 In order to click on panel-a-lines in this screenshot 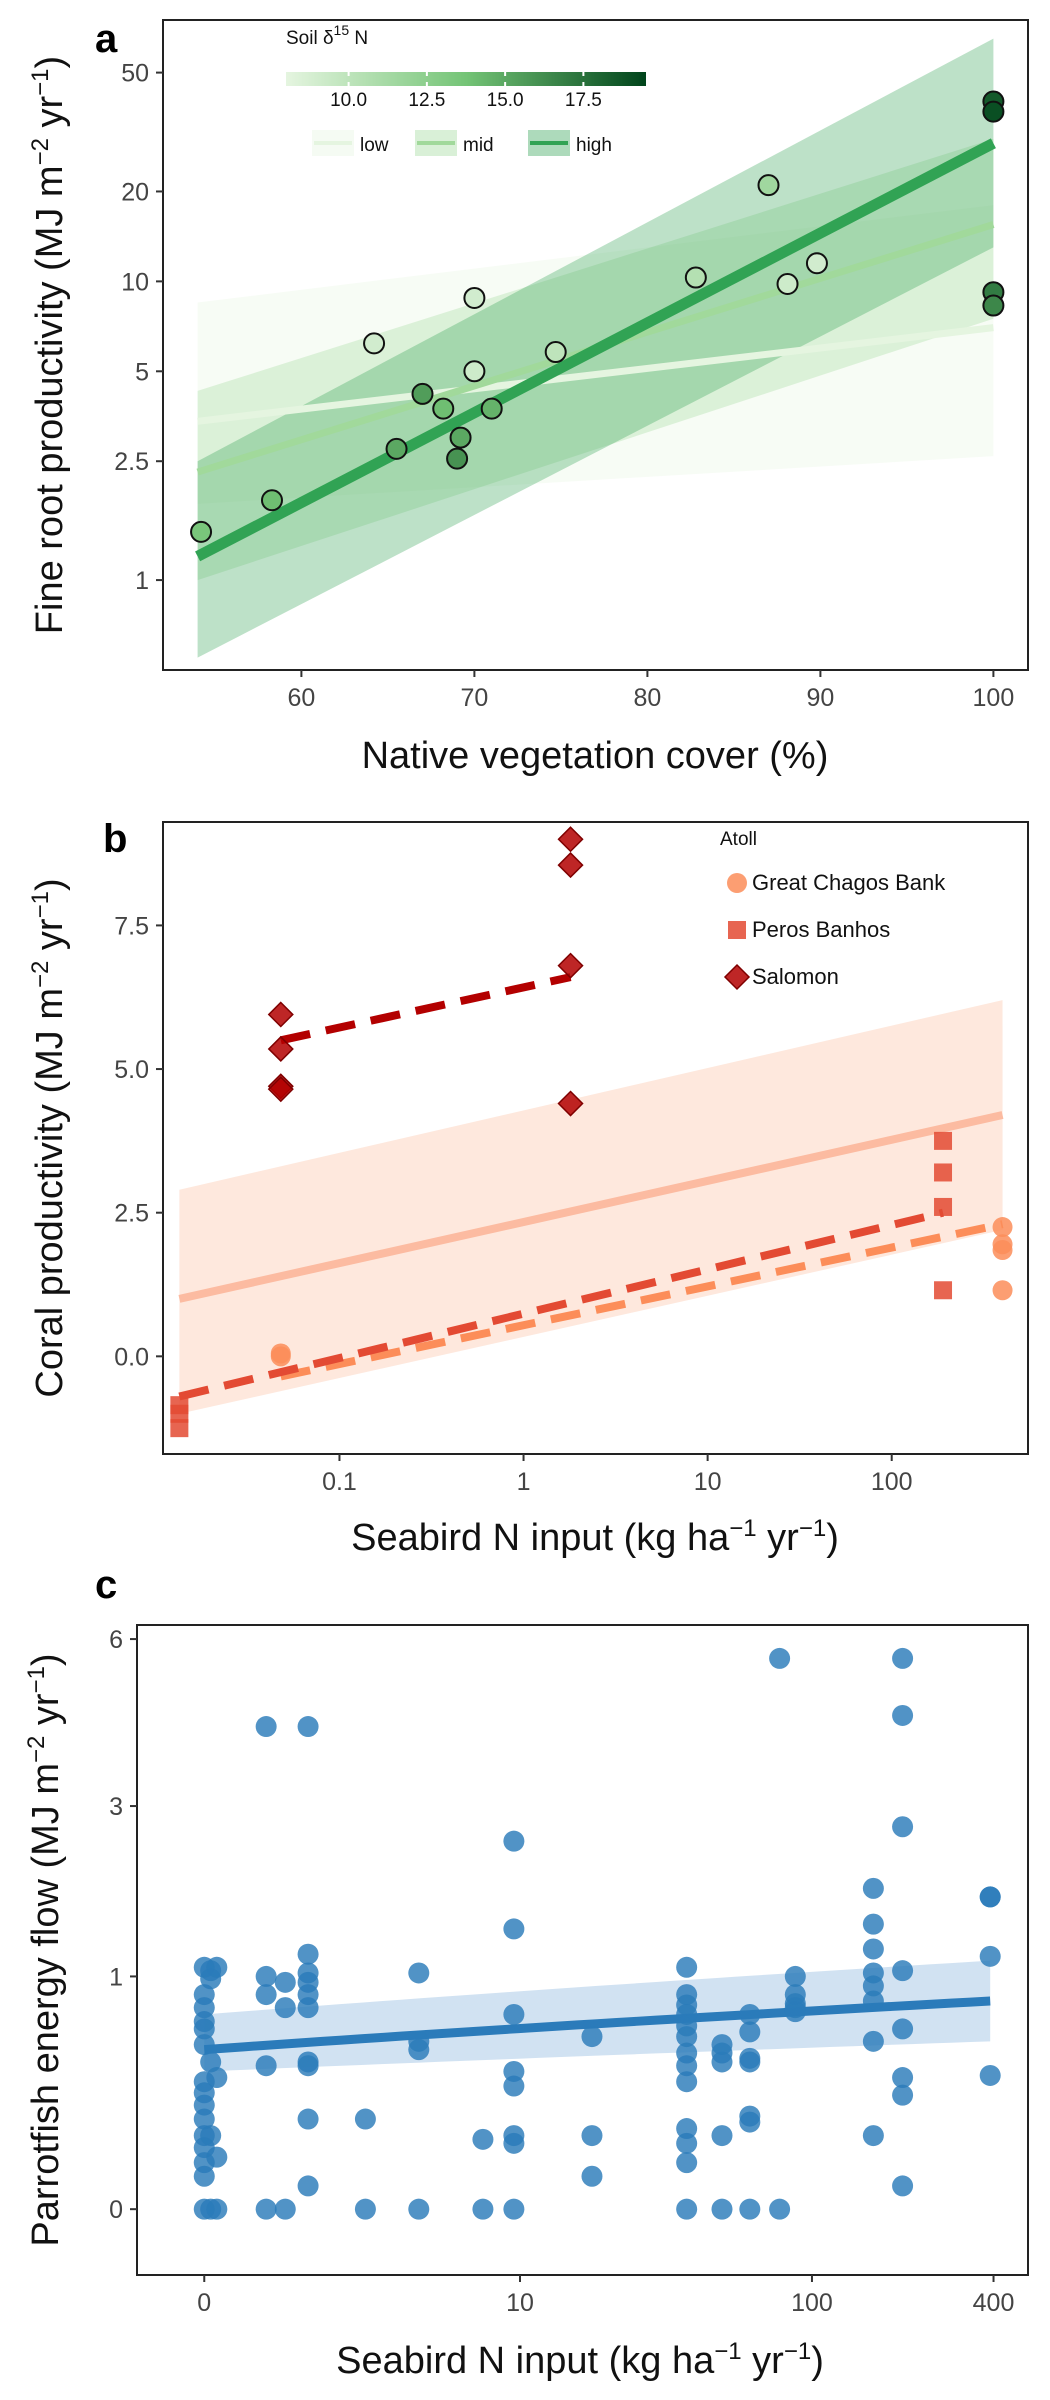, I will do `click(595, 350)`.